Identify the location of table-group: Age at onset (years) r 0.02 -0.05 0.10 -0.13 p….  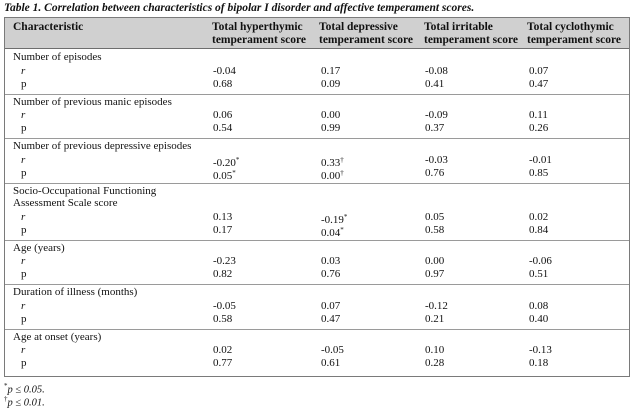
(317, 351).